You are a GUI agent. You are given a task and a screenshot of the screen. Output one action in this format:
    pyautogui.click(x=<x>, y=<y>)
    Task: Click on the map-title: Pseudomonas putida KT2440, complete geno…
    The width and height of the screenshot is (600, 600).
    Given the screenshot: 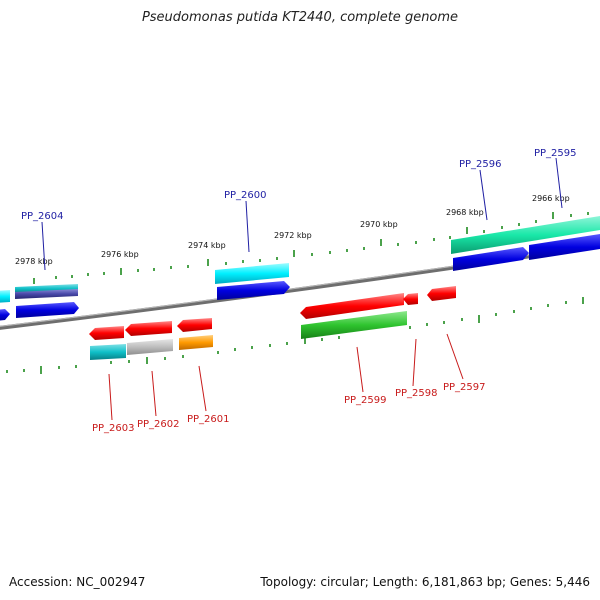 What is the action you would take?
    pyautogui.click(x=300, y=17)
    